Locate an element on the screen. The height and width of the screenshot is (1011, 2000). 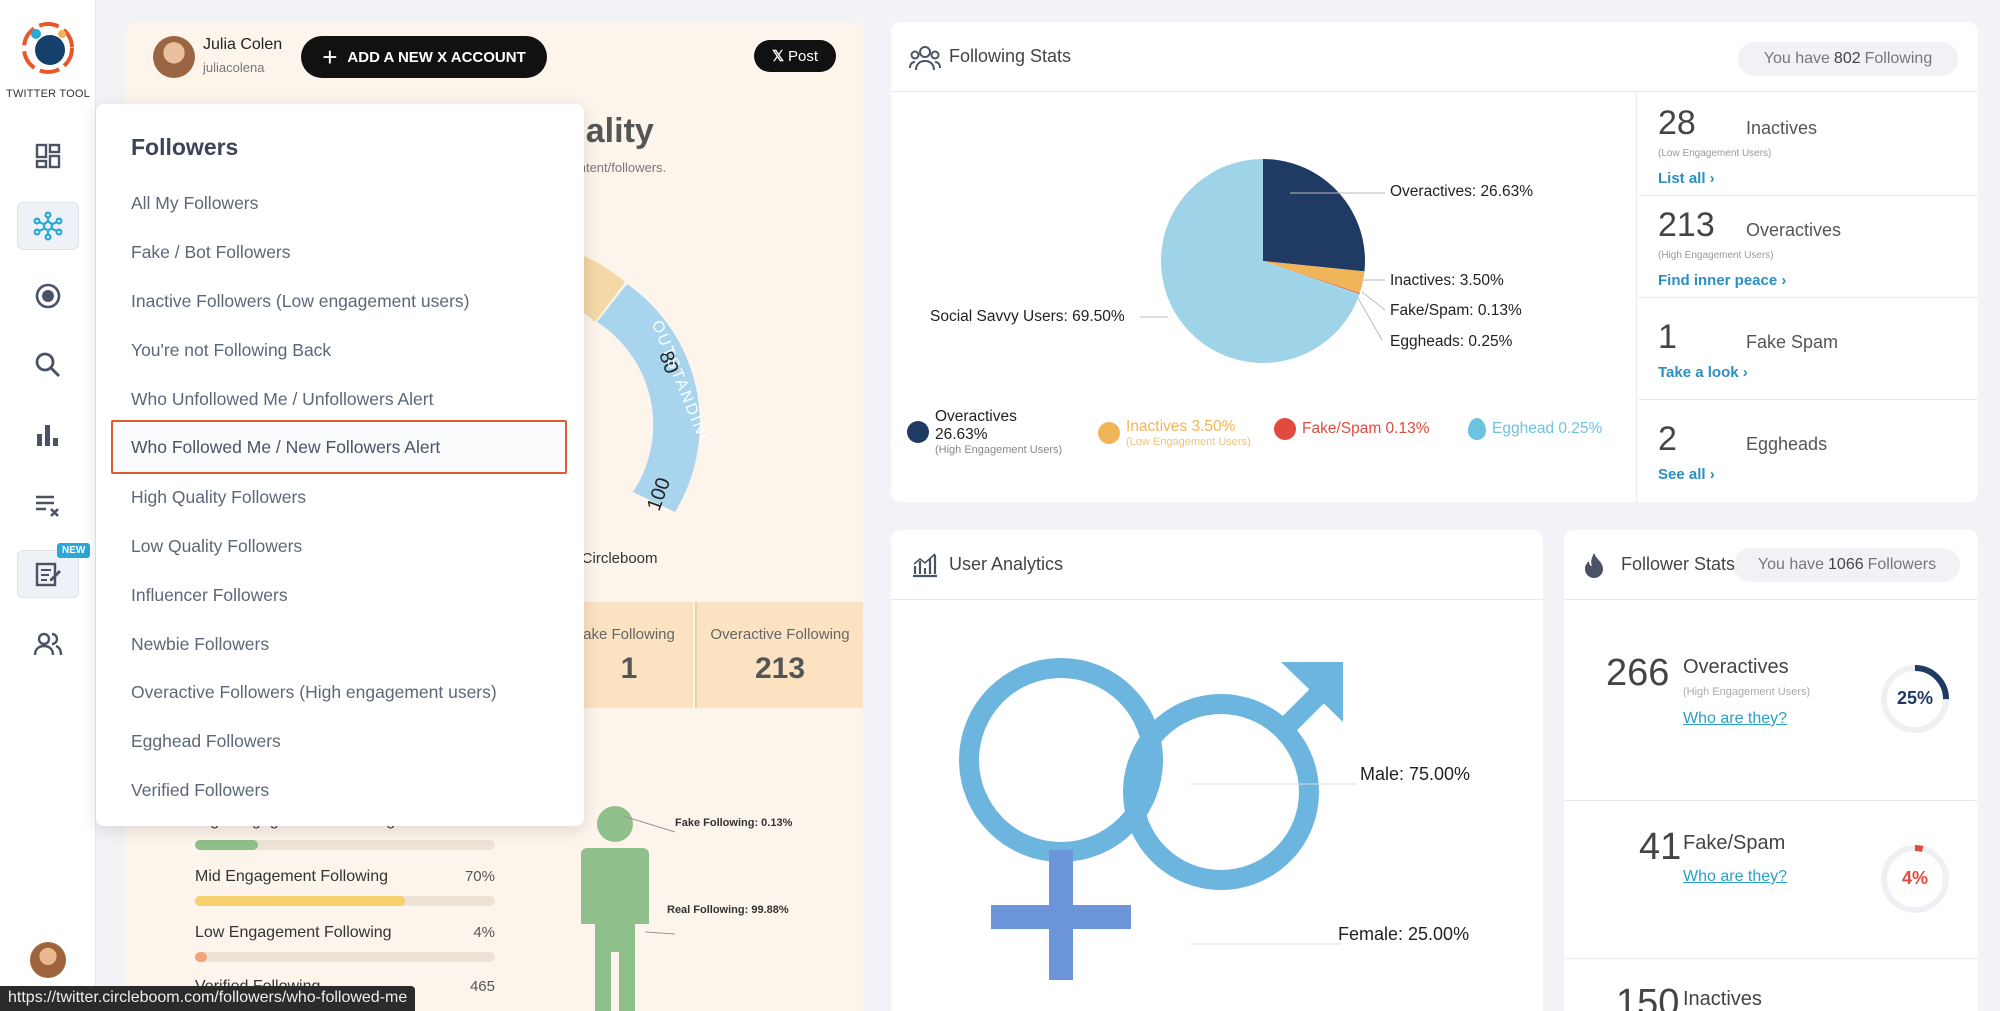
take-a-look-link: Take a look › is located at coordinates (1703, 372).